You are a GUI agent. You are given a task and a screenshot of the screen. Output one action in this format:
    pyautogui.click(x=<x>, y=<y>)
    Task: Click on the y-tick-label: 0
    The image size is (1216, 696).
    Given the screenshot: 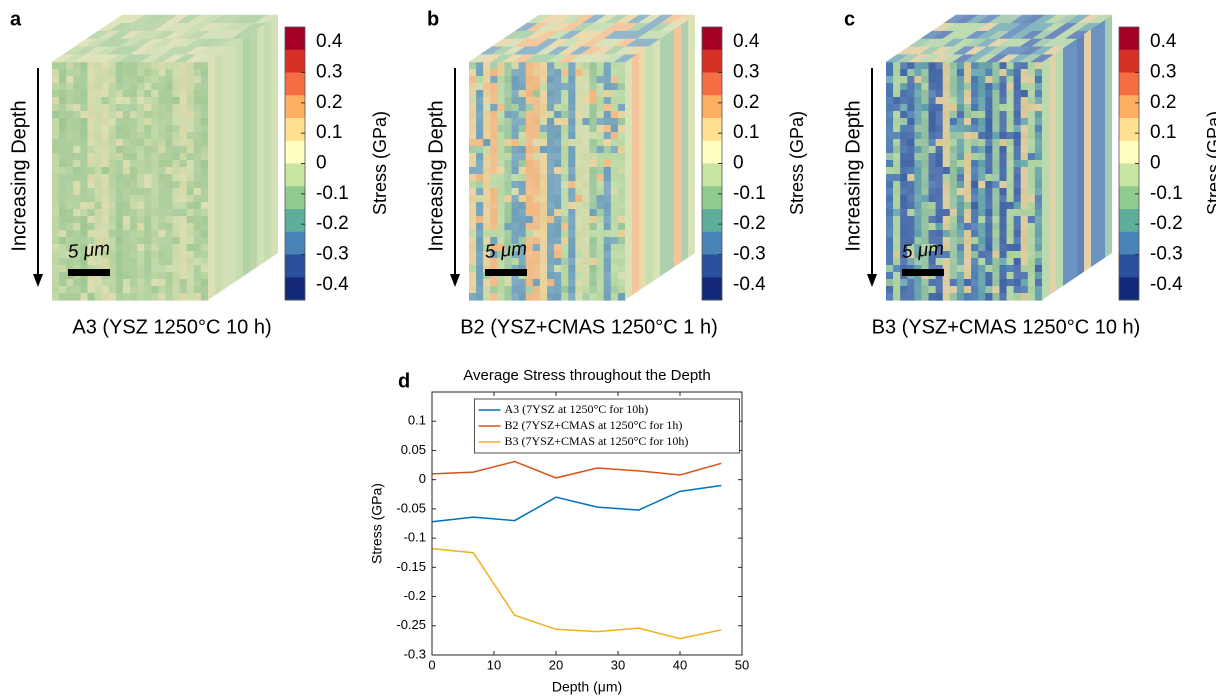 What is the action you would take?
    pyautogui.click(x=422, y=478)
    